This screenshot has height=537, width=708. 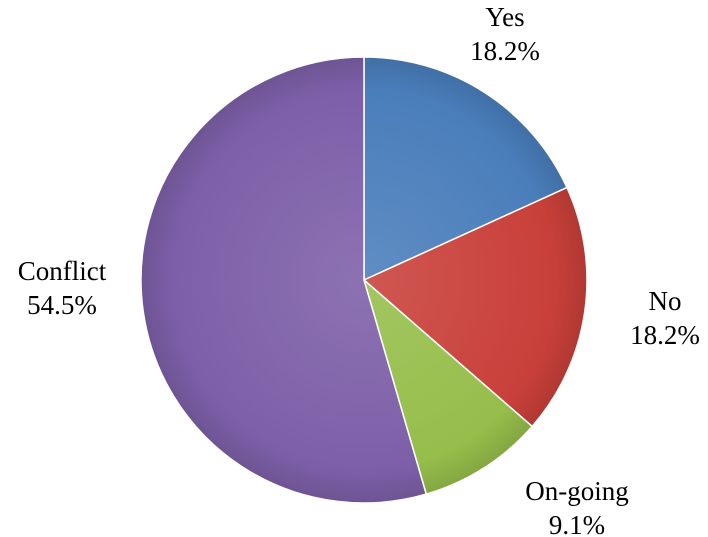 What do you see at coordinates (665, 301) in the screenshot?
I see `slice-category-label: No` at bounding box center [665, 301].